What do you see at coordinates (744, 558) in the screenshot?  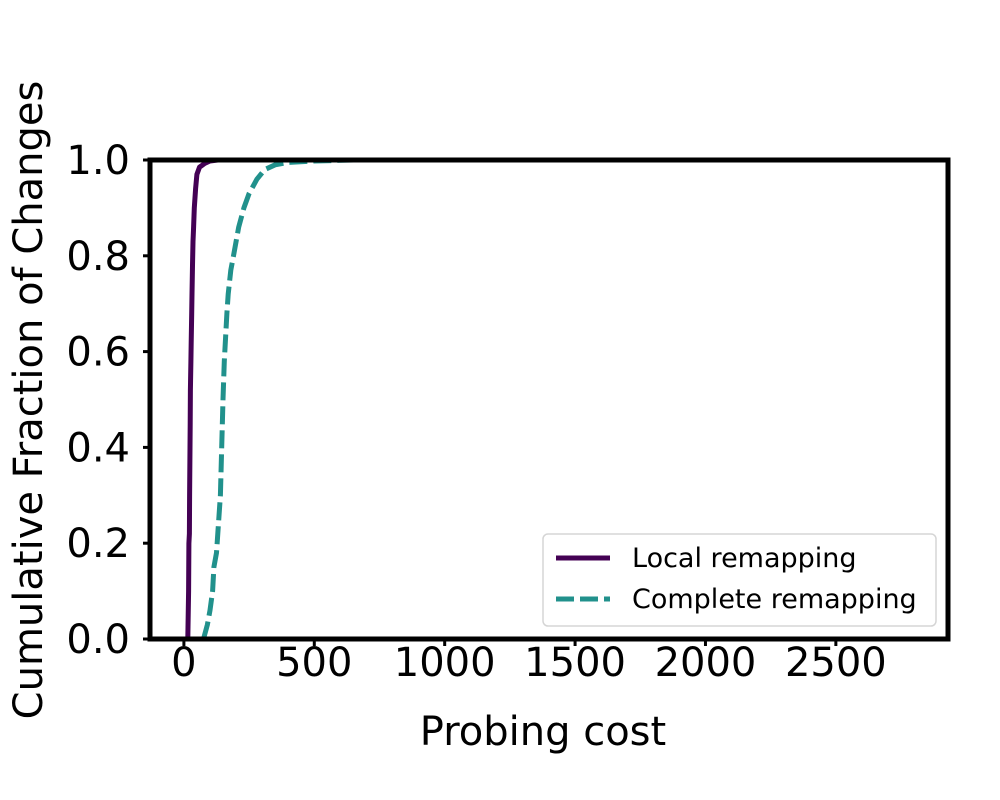 I see `legend-label-local-remapping: Local remapping` at bounding box center [744, 558].